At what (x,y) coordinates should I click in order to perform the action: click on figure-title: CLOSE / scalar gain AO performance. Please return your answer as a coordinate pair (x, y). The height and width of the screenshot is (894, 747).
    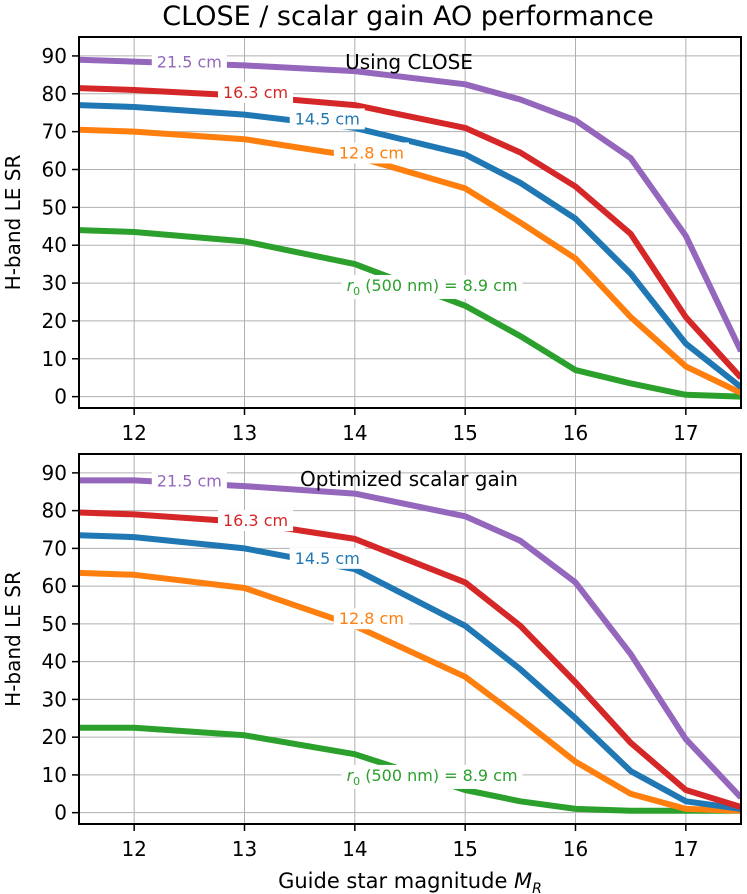
    Looking at the image, I should click on (407, 16).